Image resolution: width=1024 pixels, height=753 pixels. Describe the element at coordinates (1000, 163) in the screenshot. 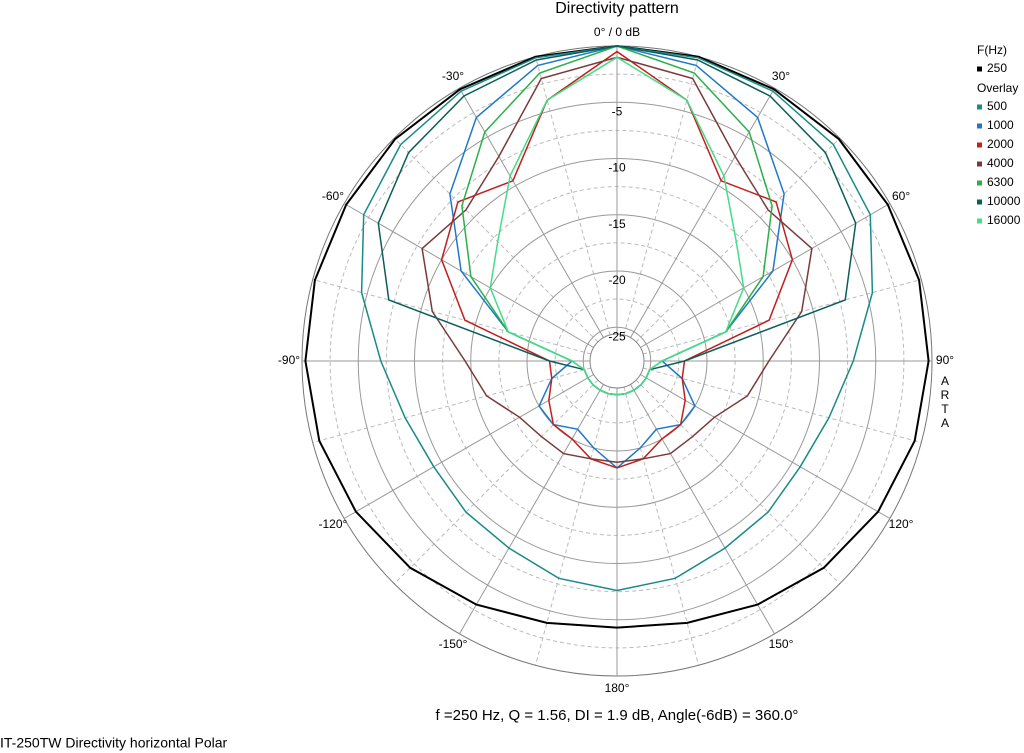

I see `legend-label: 4000` at that location.